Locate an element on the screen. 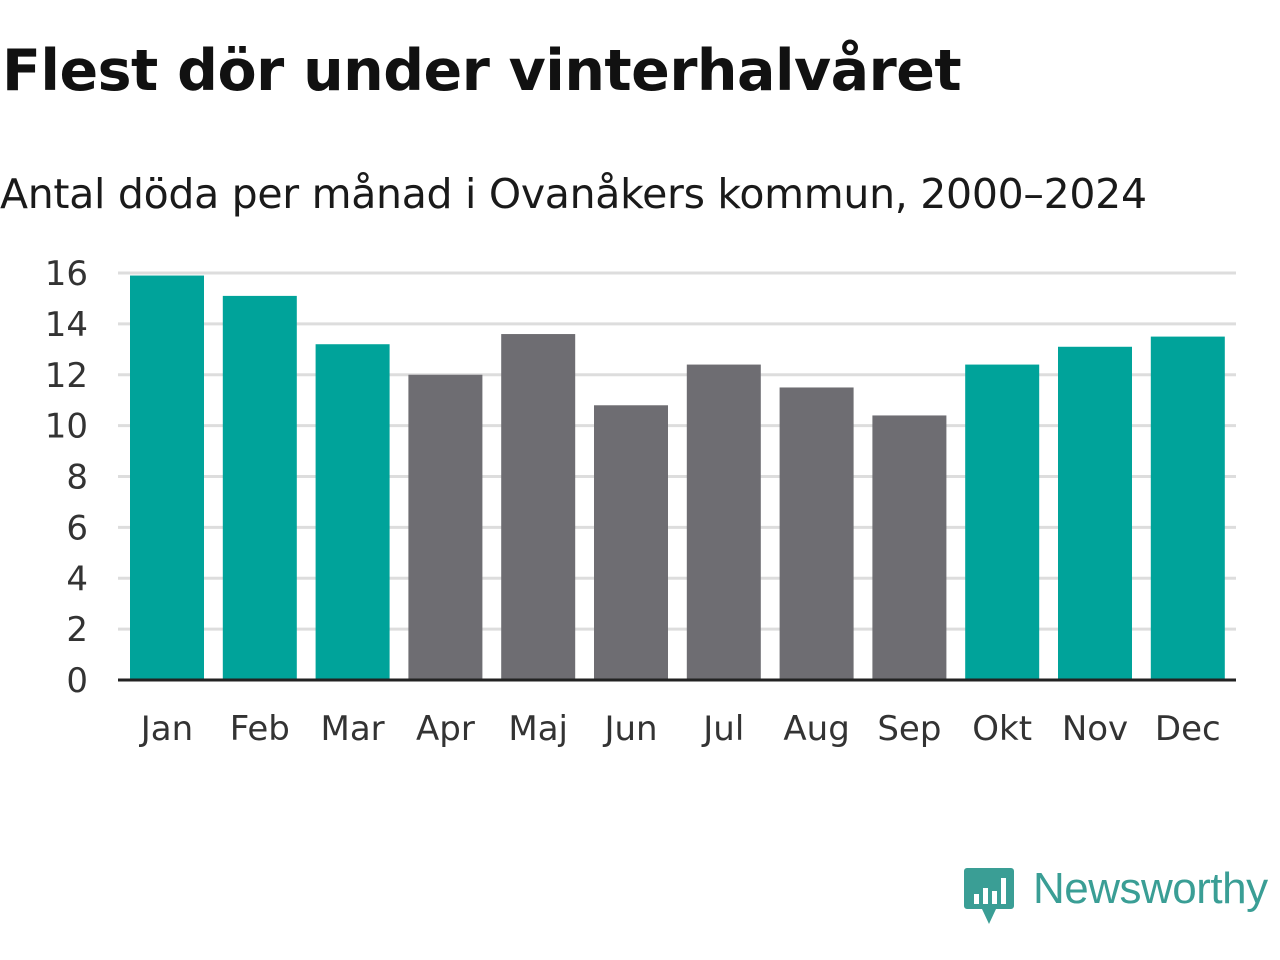  y-tick-label: 6 is located at coordinates (77, 528).